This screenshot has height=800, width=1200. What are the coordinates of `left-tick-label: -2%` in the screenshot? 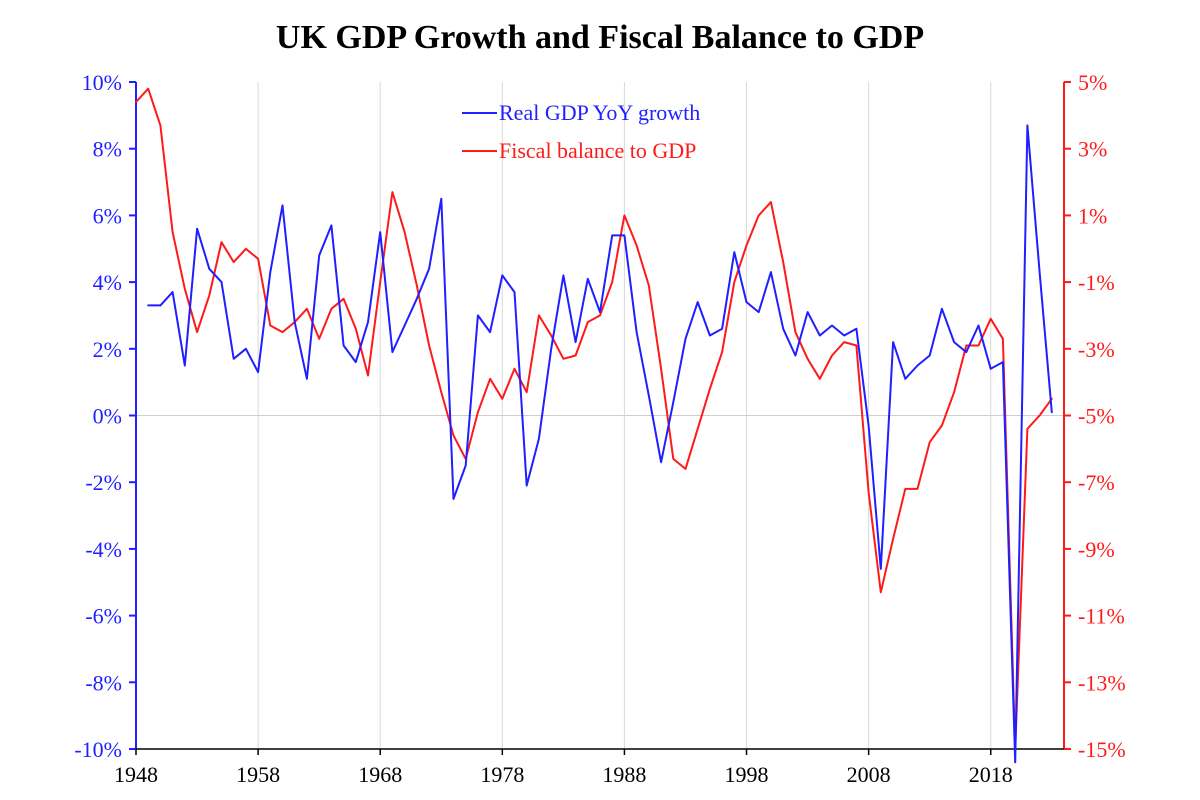 It's located at (103, 482).